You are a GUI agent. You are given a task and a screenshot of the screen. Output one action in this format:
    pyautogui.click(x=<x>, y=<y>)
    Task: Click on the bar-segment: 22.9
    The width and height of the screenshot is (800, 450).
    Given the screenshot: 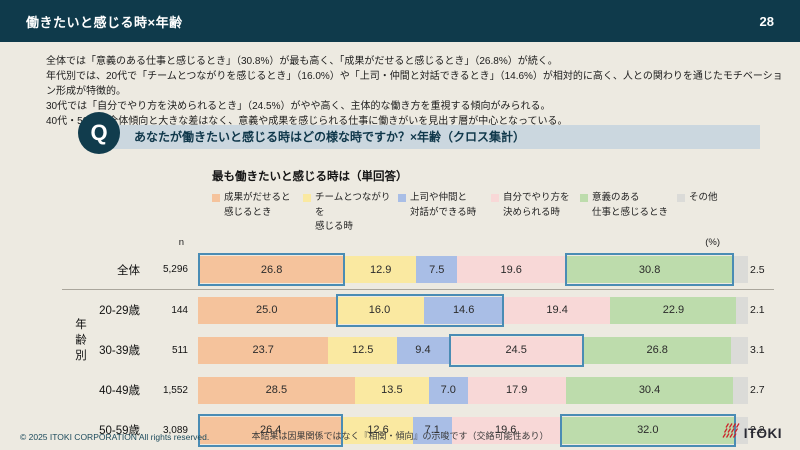 What is the action you would take?
    pyautogui.click(x=673, y=310)
    